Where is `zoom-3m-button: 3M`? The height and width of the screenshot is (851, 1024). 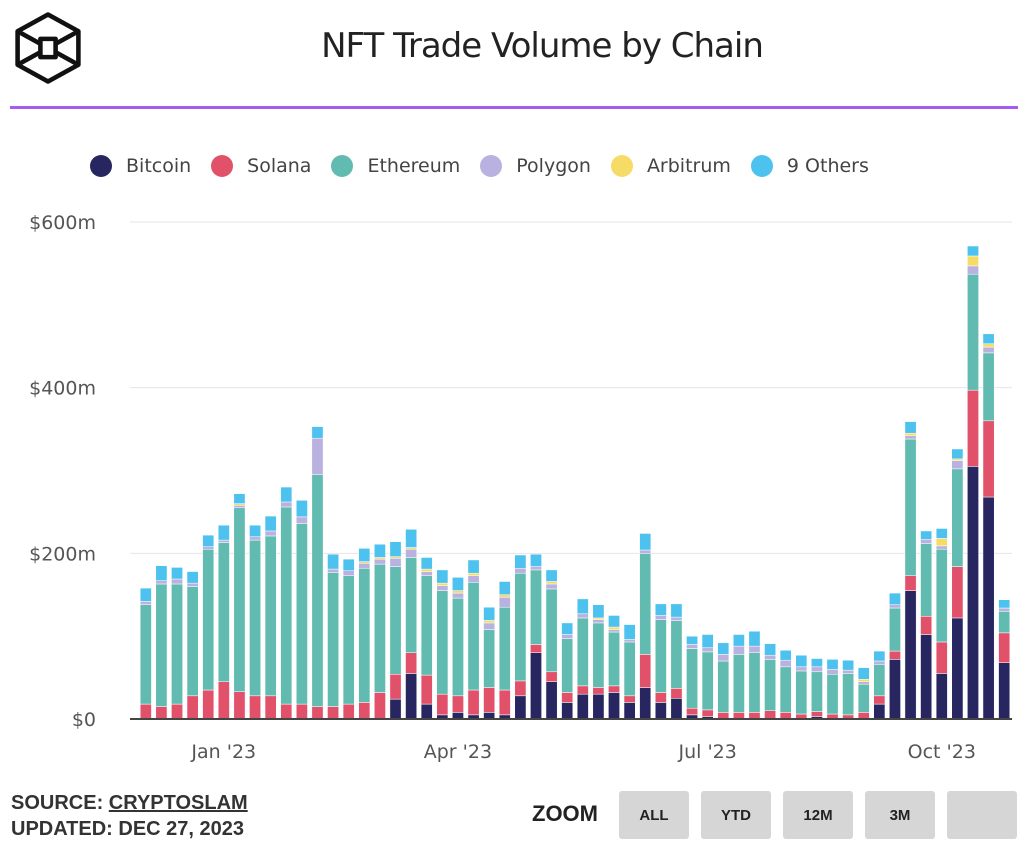
zoom-3m-button: 3M is located at coordinates (900, 815).